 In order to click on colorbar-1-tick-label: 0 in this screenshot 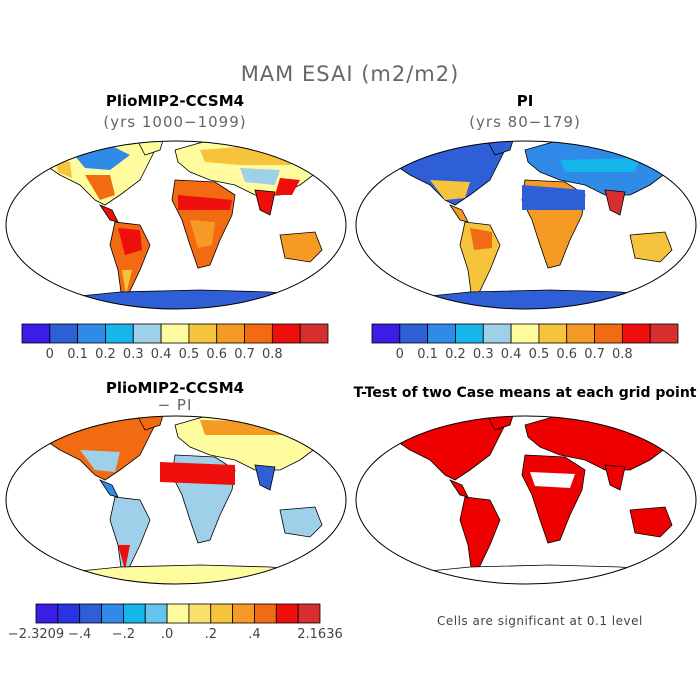, I will do `click(49, 354)`.